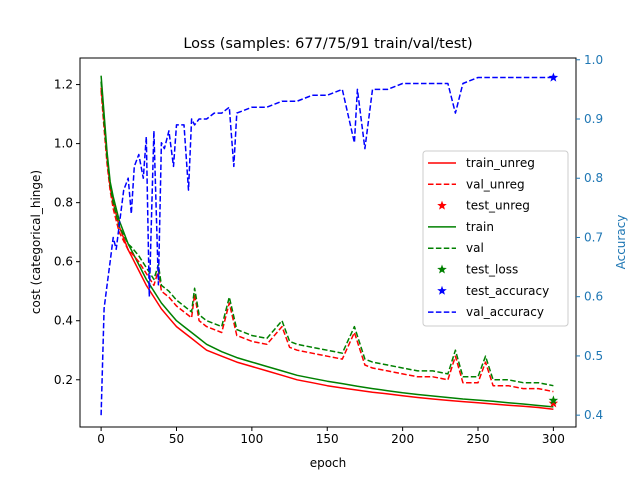 The image size is (640, 480). Describe the element at coordinates (402, 439) in the screenshot. I see `x-tick-label: 200` at that location.